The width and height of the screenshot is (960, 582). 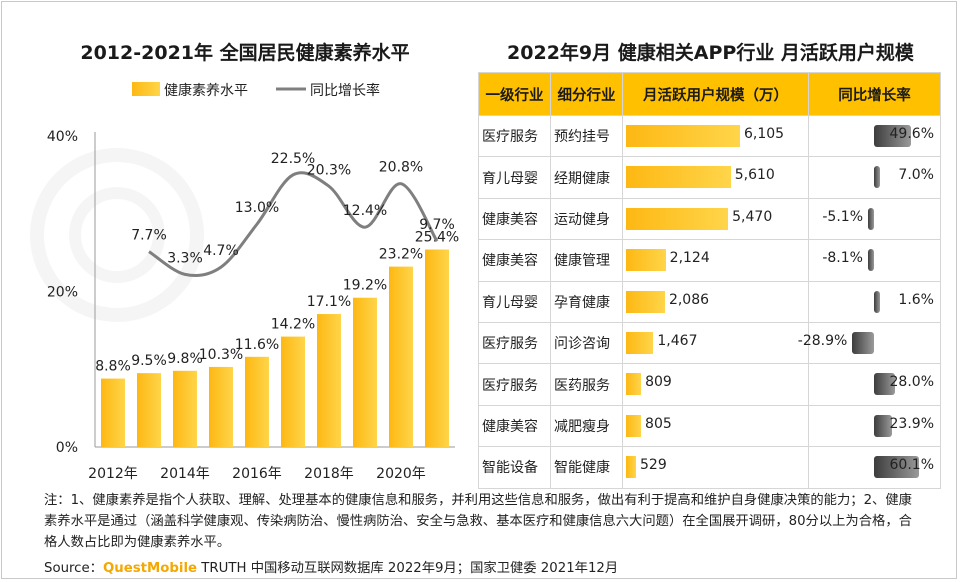 I want to click on mau-value: 2,086, so click(x=689, y=299).